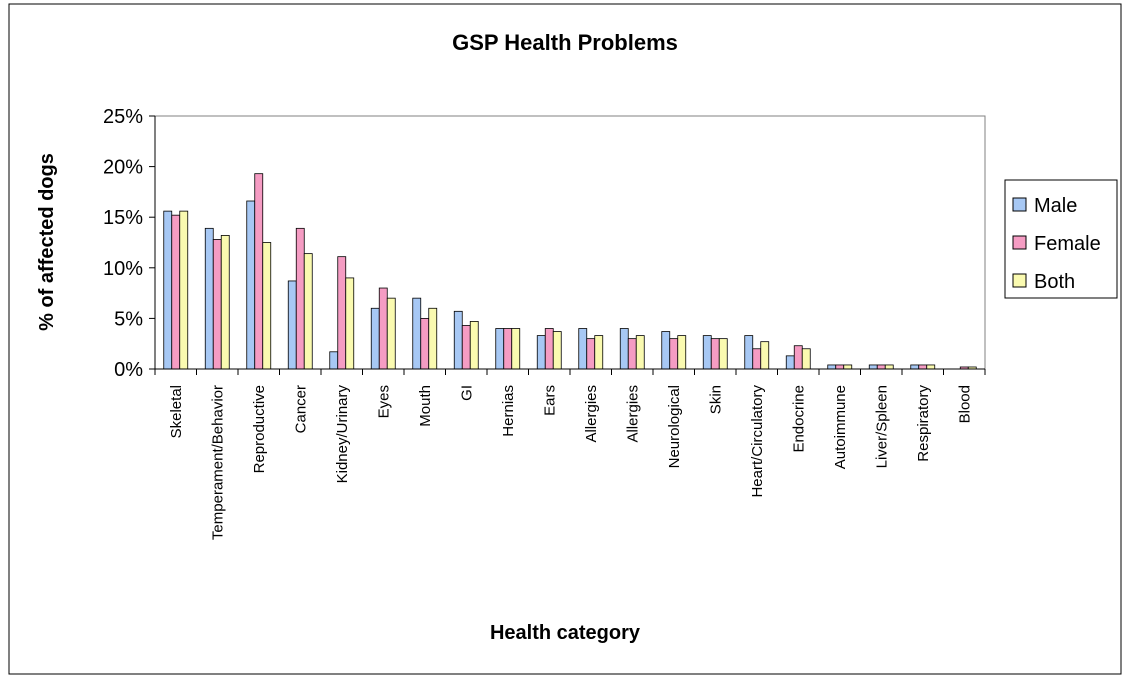 The width and height of the screenshot is (1126, 675). What do you see at coordinates (964, 404) in the screenshot?
I see `x-tick-label: Blood` at bounding box center [964, 404].